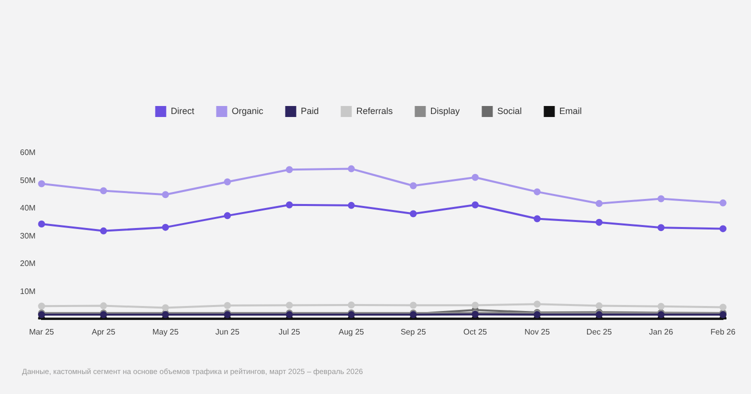  I want to click on legend-label: Organic, so click(248, 111).